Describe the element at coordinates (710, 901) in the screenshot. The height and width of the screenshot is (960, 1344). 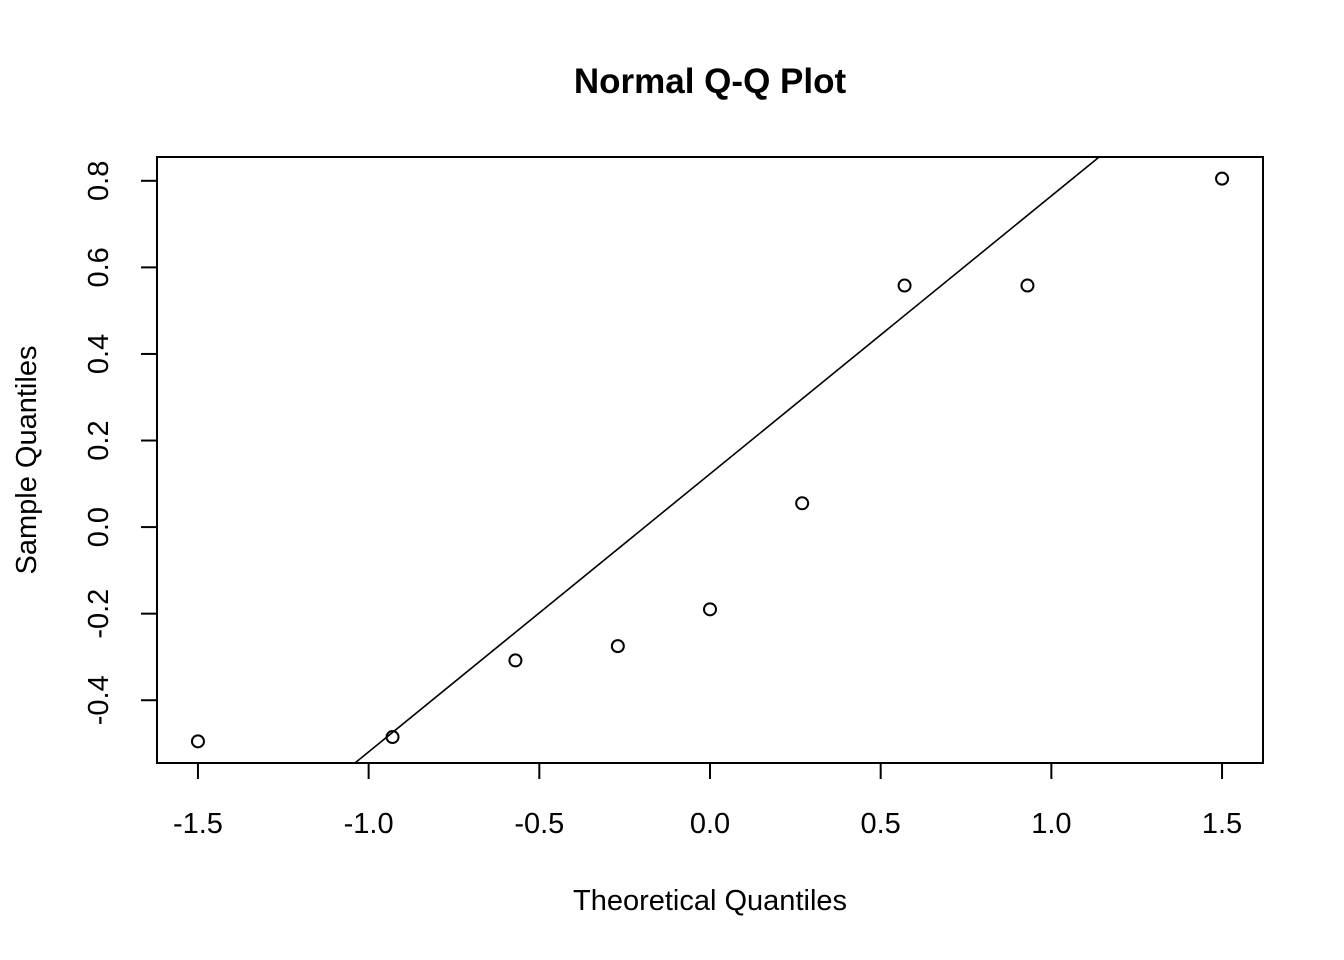
I see `x-axis-label: Theoretical Quantiles` at that location.